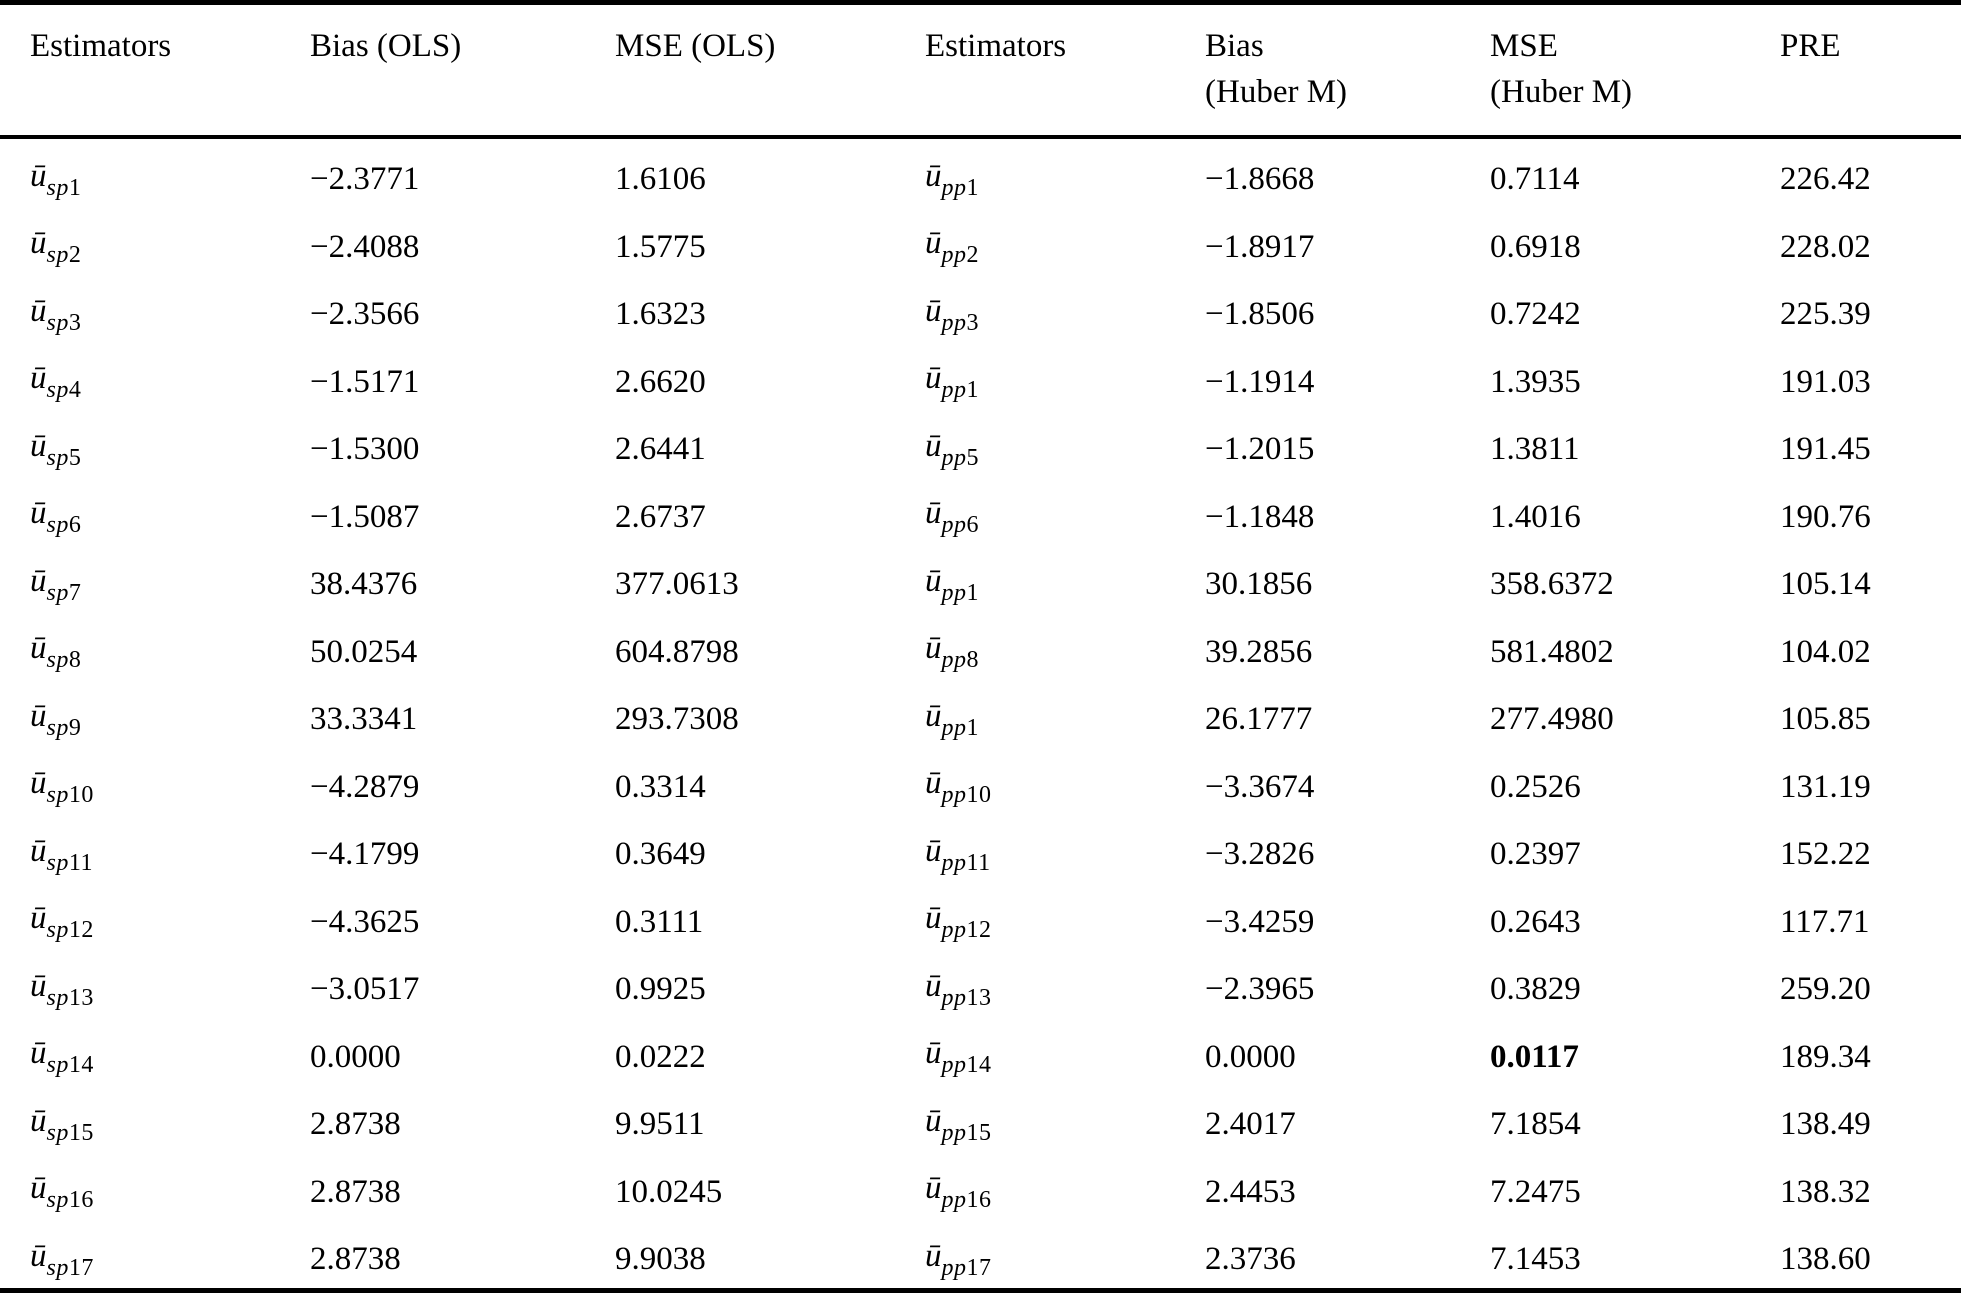 This screenshot has height=1298, width=1961. What do you see at coordinates (1552, 584) in the screenshot?
I see `mse-huber-value: 358.6372` at bounding box center [1552, 584].